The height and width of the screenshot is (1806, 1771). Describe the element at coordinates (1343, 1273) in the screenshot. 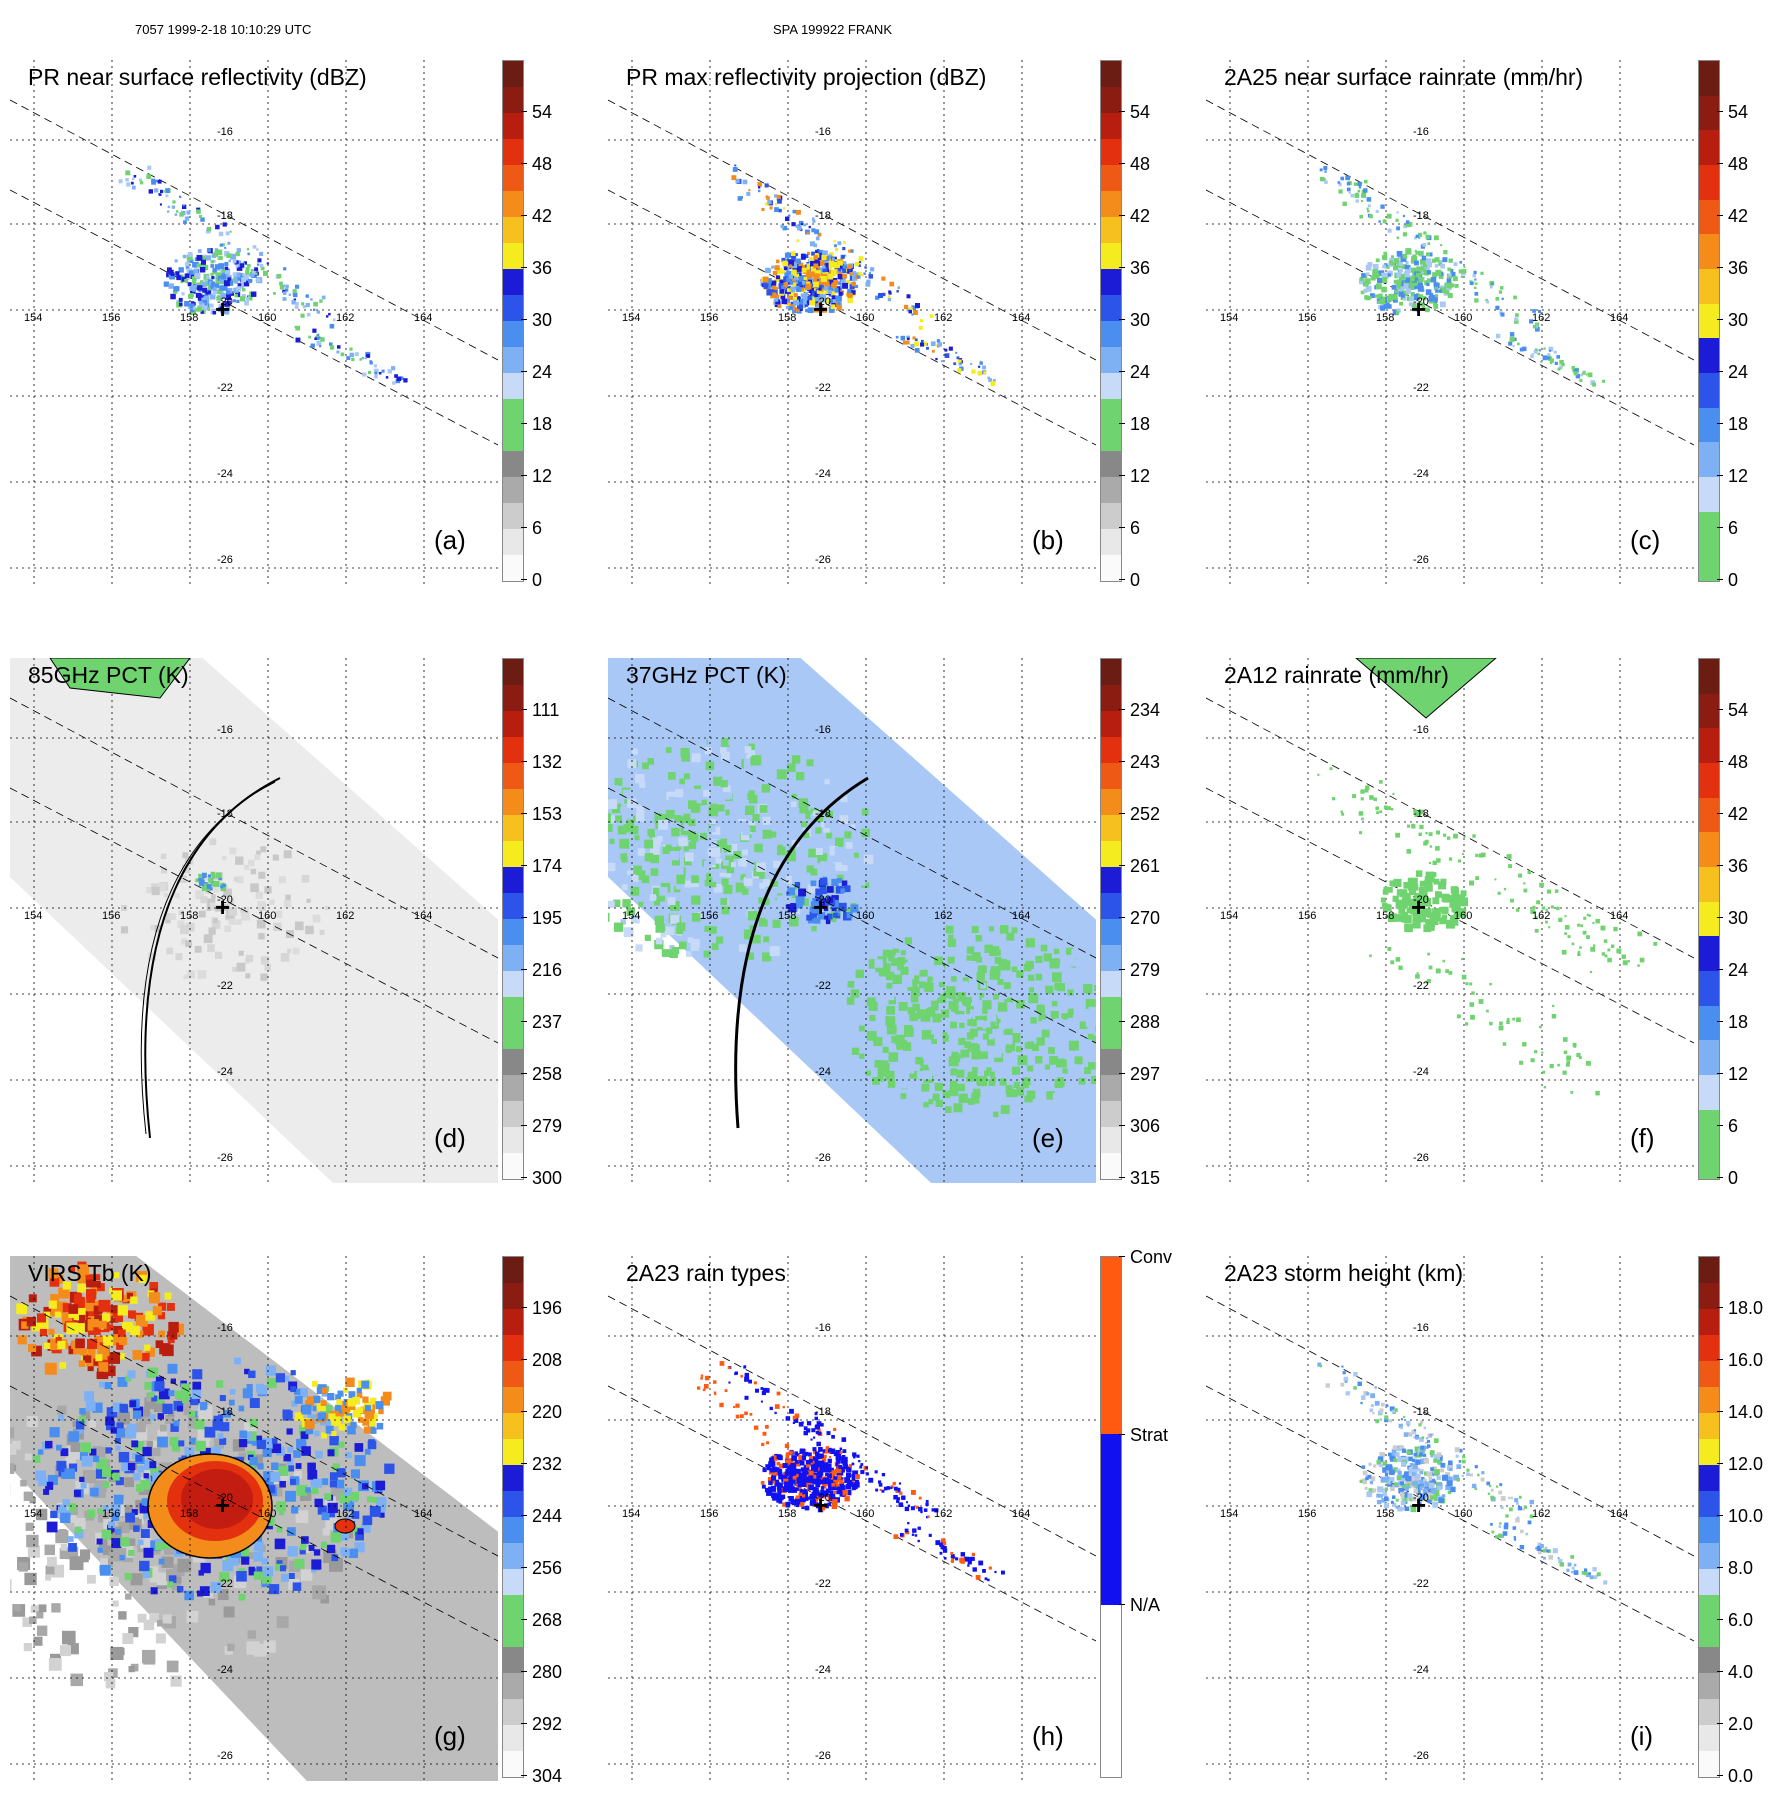

I see `panel-title: 2A23 storm height (km)` at that location.